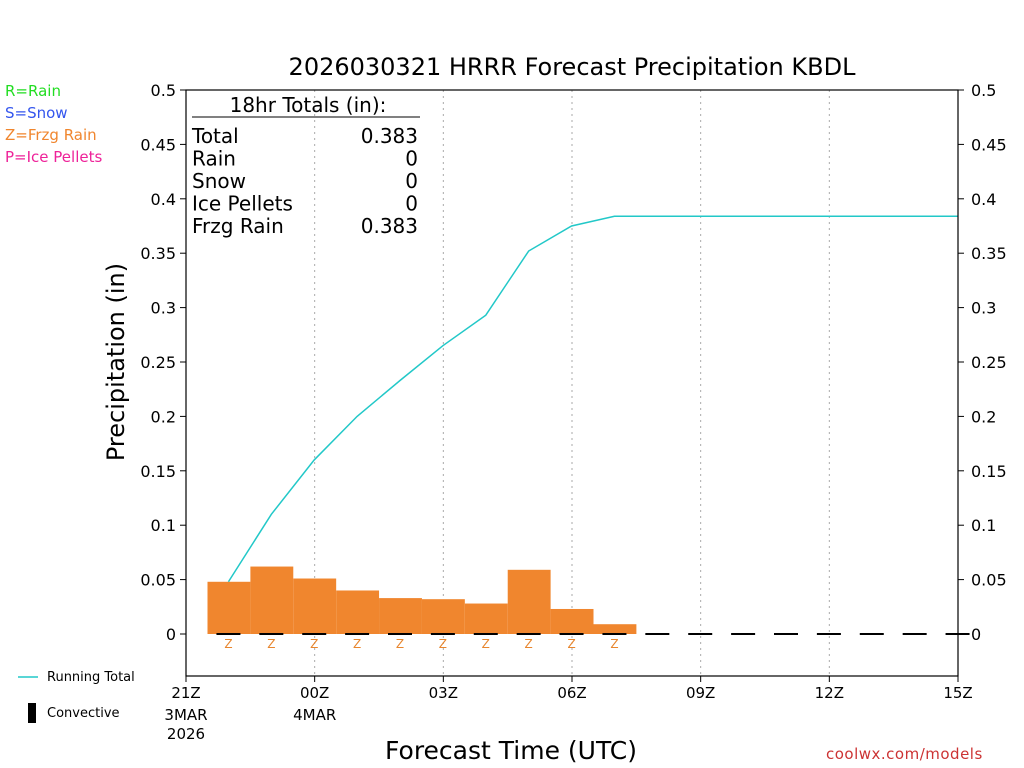  What do you see at coordinates (185, 693) in the screenshot?
I see `x-tick-label: 21Z` at bounding box center [185, 693].